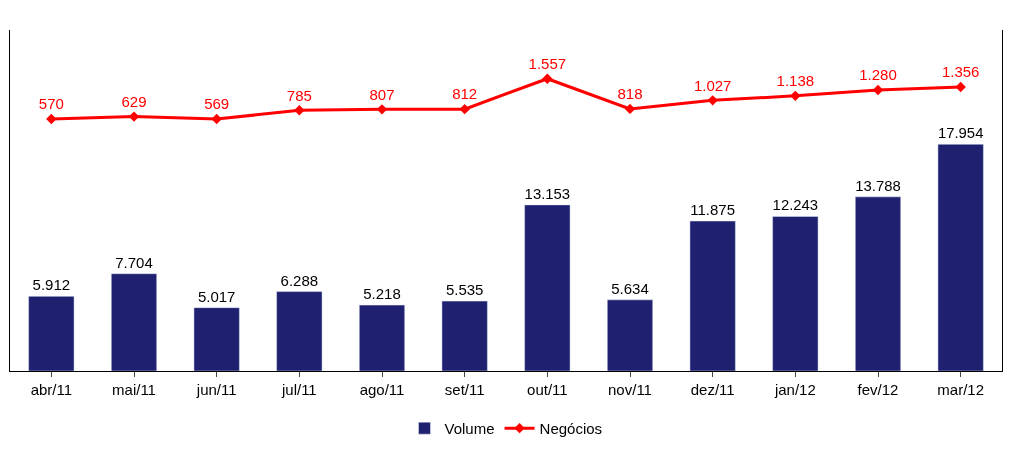 The width and height of the screenshot is (1012, 455). What do you see at coordinates (51, 285) in the screenshot?
I see `data-label: 5.912` at bounding box center [51, 285].